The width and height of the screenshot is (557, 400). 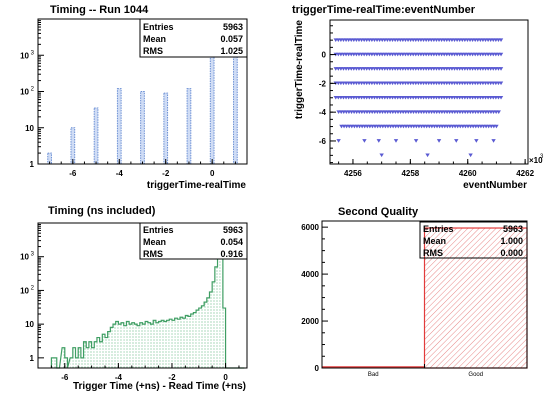 What do you see at coordinates (32, 358) in the screenshot?
I see `y-tick-label: 1` at bounding box center [32, 358].